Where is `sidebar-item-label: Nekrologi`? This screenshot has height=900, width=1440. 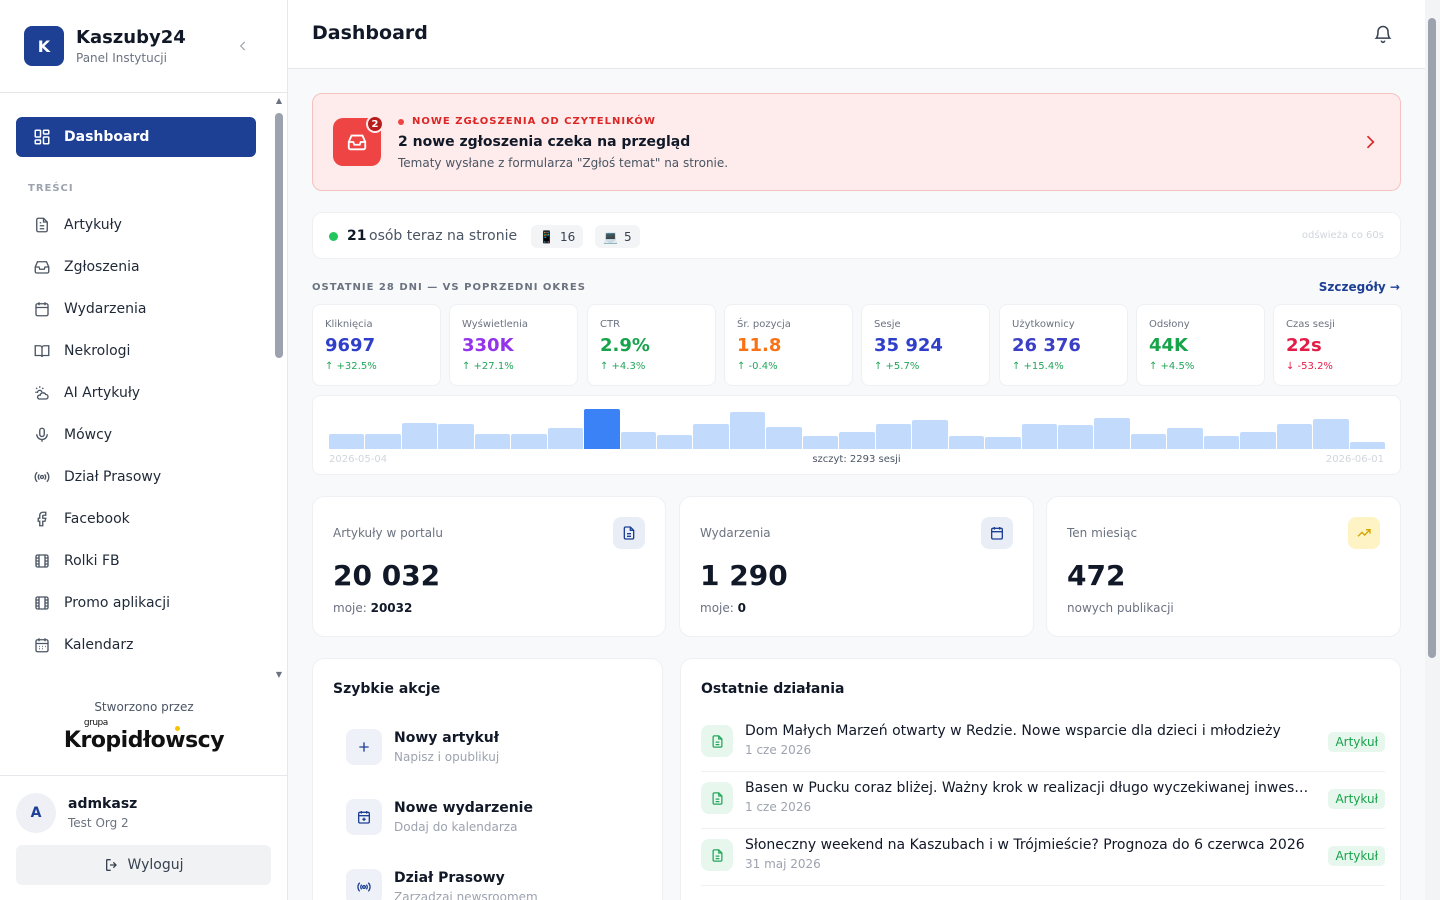 sidebar-item-label: Nekrologi is located at coordinates (97, 351).